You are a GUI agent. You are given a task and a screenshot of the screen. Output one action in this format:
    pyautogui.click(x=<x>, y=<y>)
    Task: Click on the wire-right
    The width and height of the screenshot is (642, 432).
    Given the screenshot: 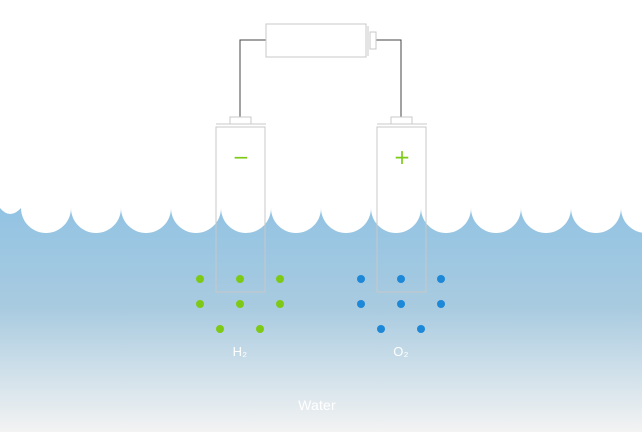 What is the action you would take?
    pyautogui.click(x=389, y=78)
    